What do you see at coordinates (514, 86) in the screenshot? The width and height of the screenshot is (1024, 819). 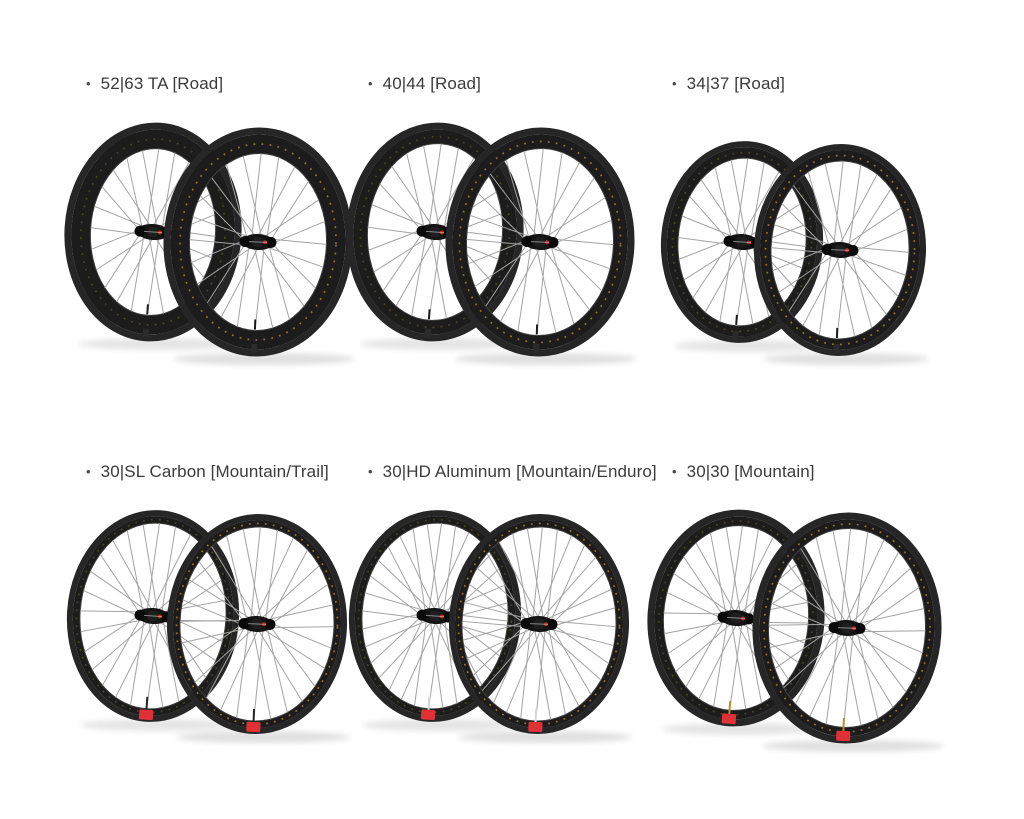 I see `product-label: • 40|44 [Road]` at bounding box center [514, 86].